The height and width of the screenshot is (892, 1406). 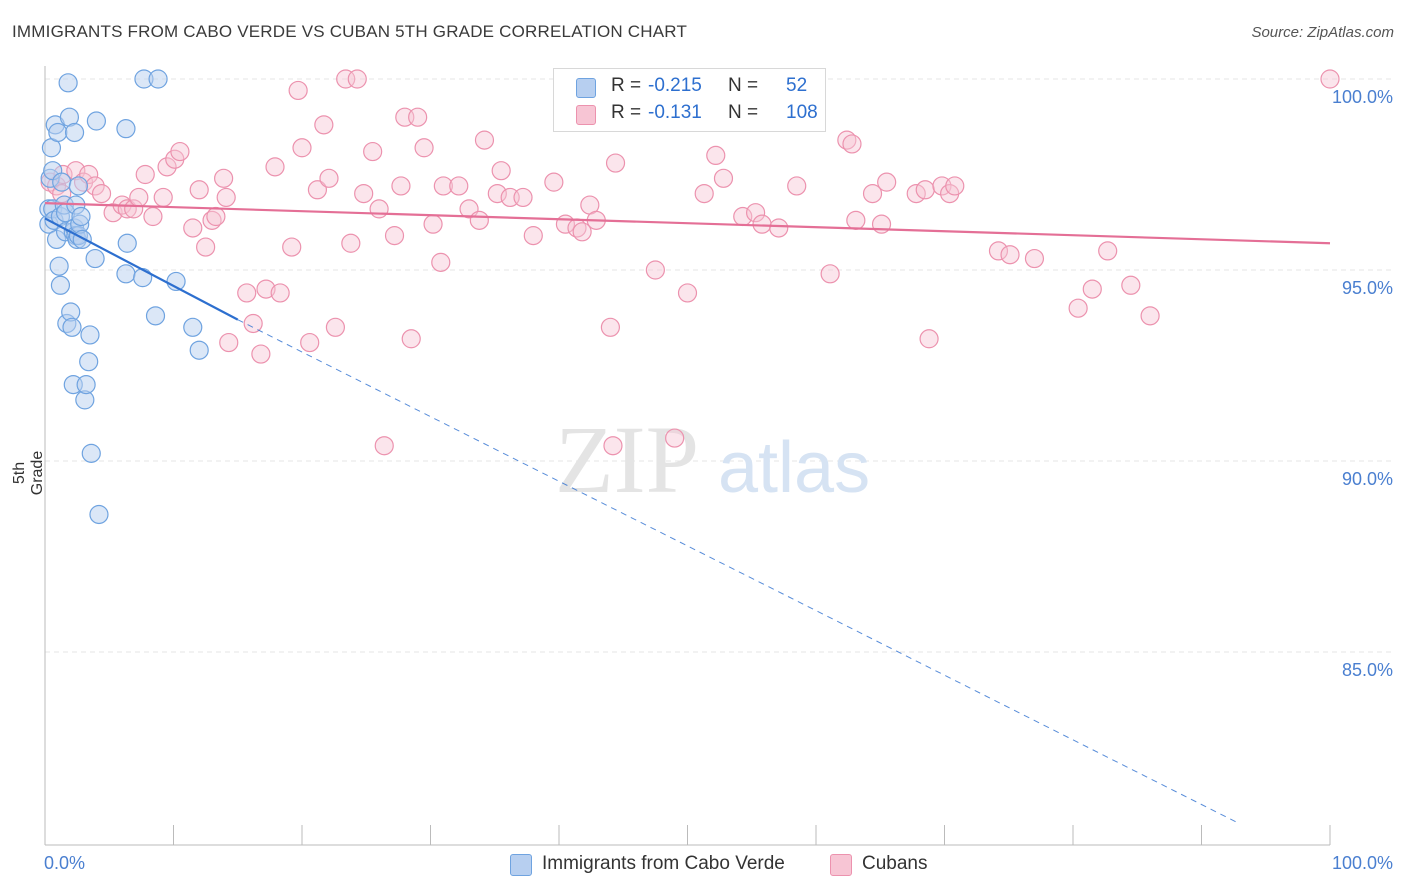 I want to click on x-tick-label-end: 100.0%, so click(x=1362, y=863).